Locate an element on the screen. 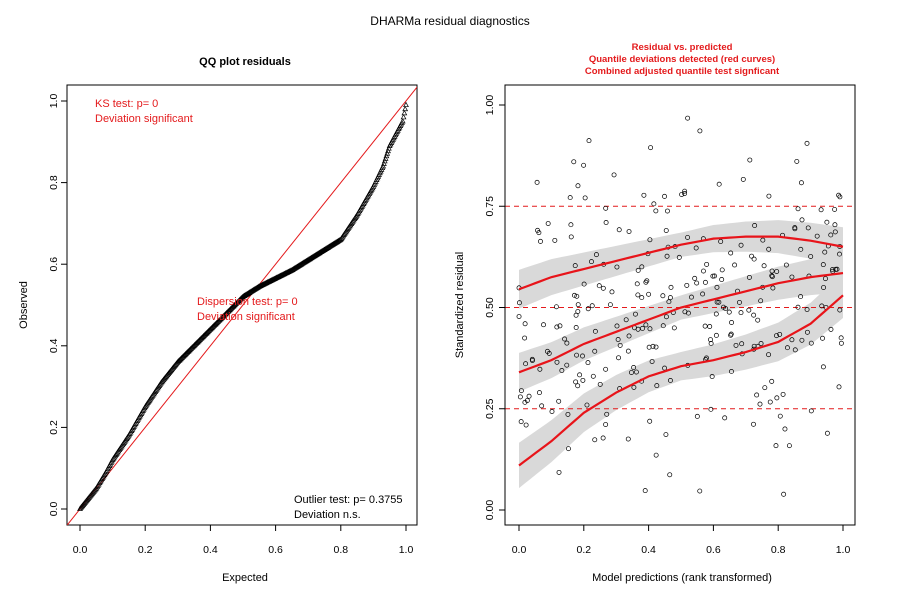 This screenshot has height=600, width=900. residual-x-axis-label: Model predictions (rank transformed) is located at coordinates (682, 578).